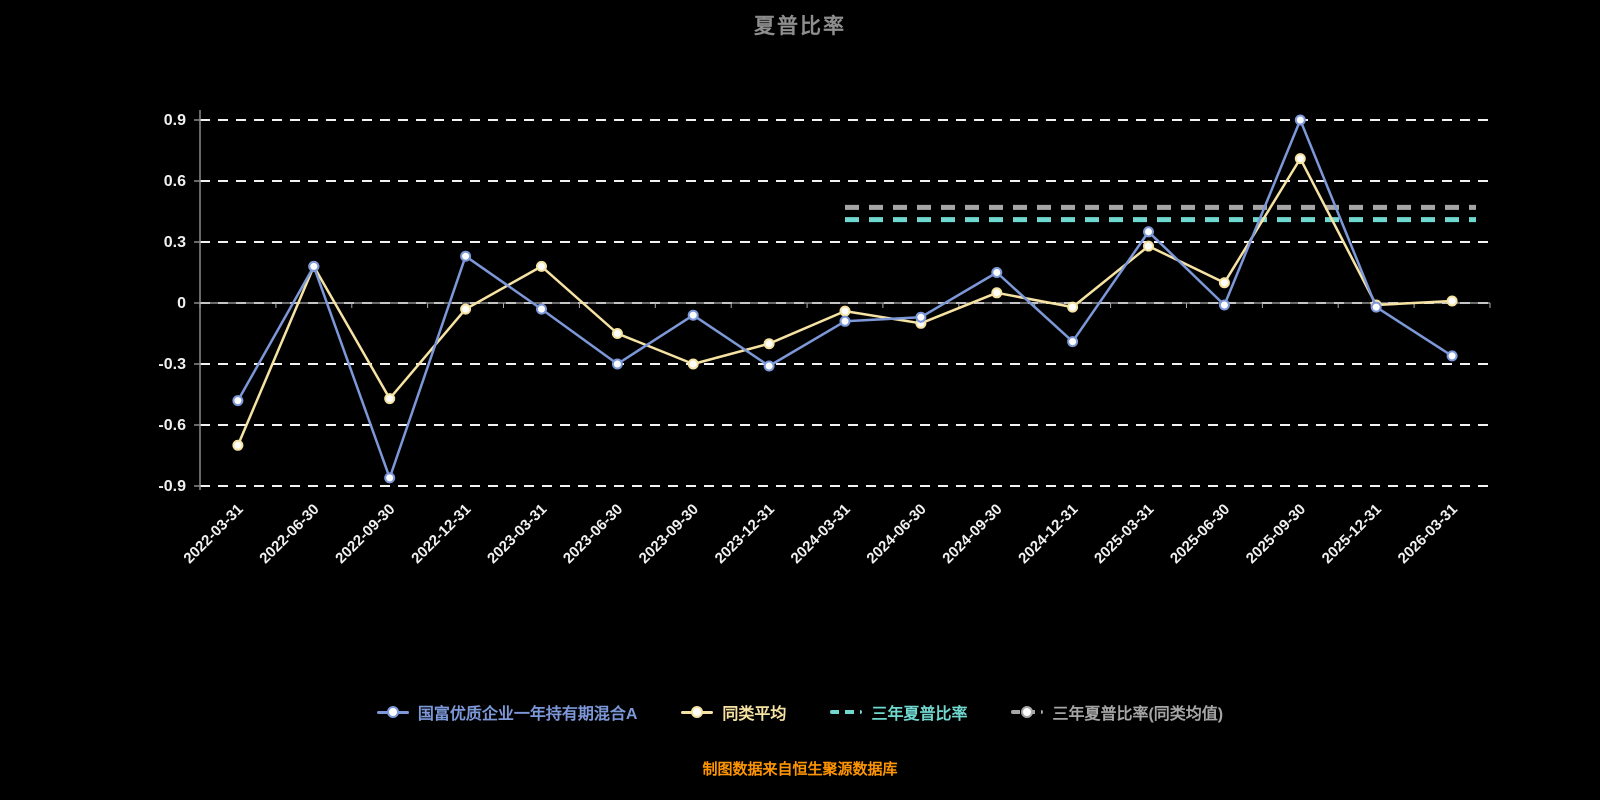 This screenshot has width=1600, height=800. I want to click on data-source-caption: 制图数据来自恒生聚源数据库, so click(800, 769).